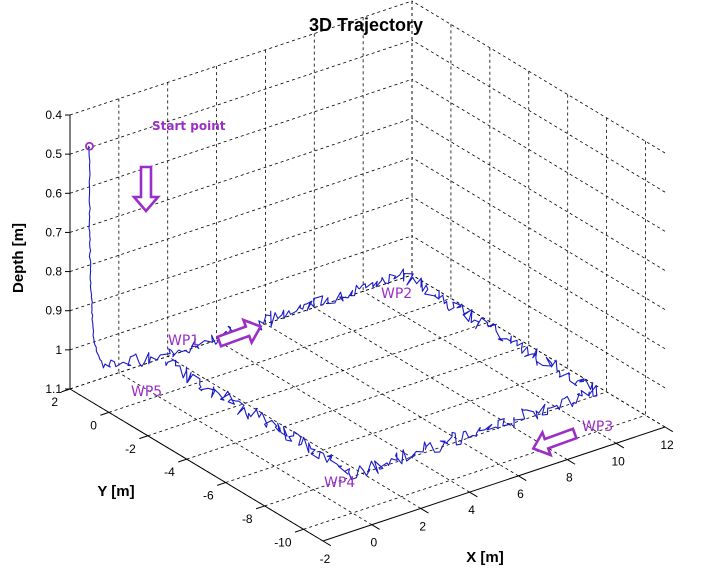  Describe the element at coordinates (53, 311) in the screenshot. I see `z-tick-label: 0.9` at that location.